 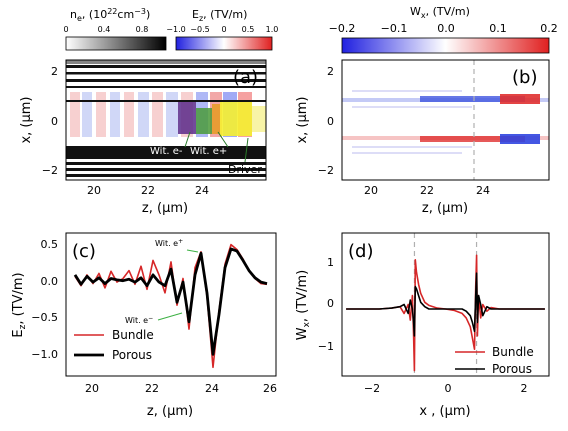 What do you see at coordinates (326, 346) in the screenshot?
I see `panel-d-ytick: −1` at bounding box center [326, 346].